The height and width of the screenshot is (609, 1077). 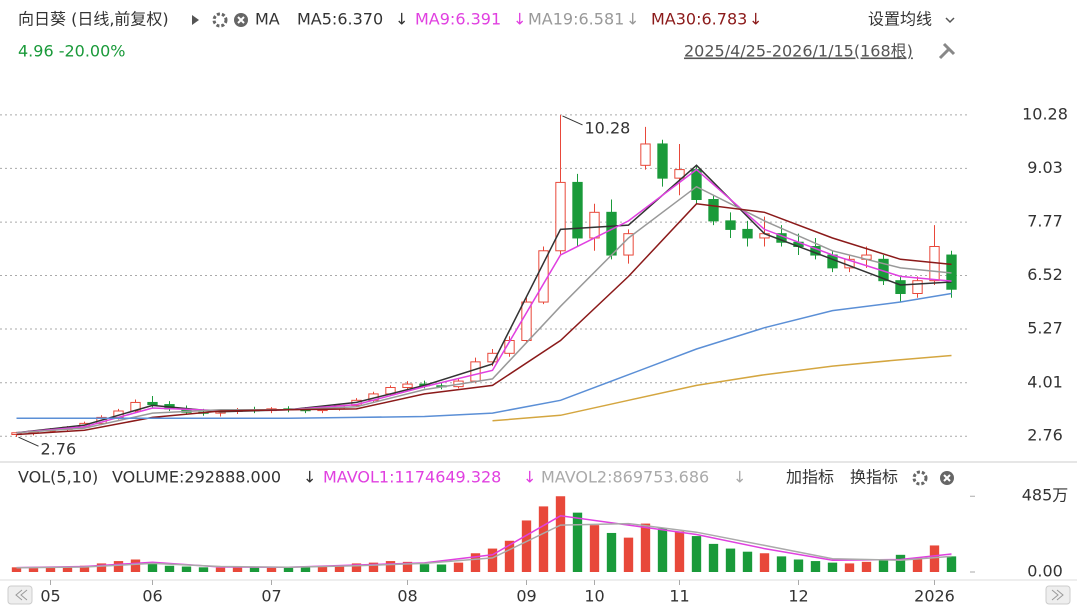 What do you see at coordinates (1045, 221) in the screenshot?
I see `y-tick-label: 7.77` at bounding box center [1045, 221].